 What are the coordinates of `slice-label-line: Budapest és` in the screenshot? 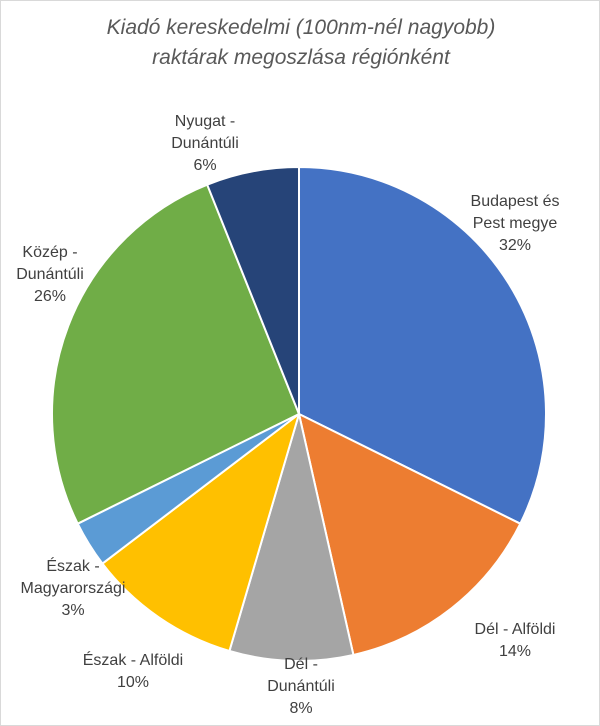 It's located at (515, 201).